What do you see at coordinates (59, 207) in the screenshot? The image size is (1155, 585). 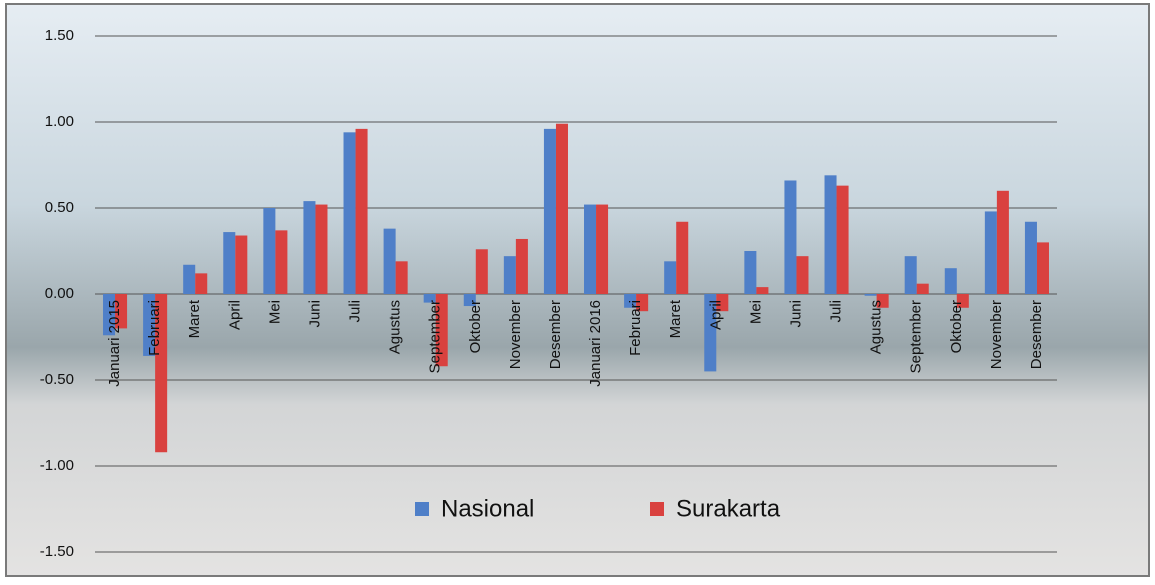 I see `y-tick-label: 0.50` at bounding box center [59, 207].